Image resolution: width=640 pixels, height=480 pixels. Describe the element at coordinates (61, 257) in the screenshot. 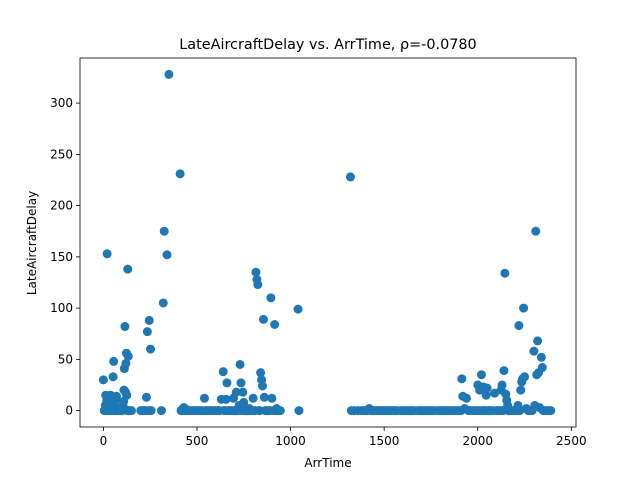

I see `y-tick-label: 150` at that location.